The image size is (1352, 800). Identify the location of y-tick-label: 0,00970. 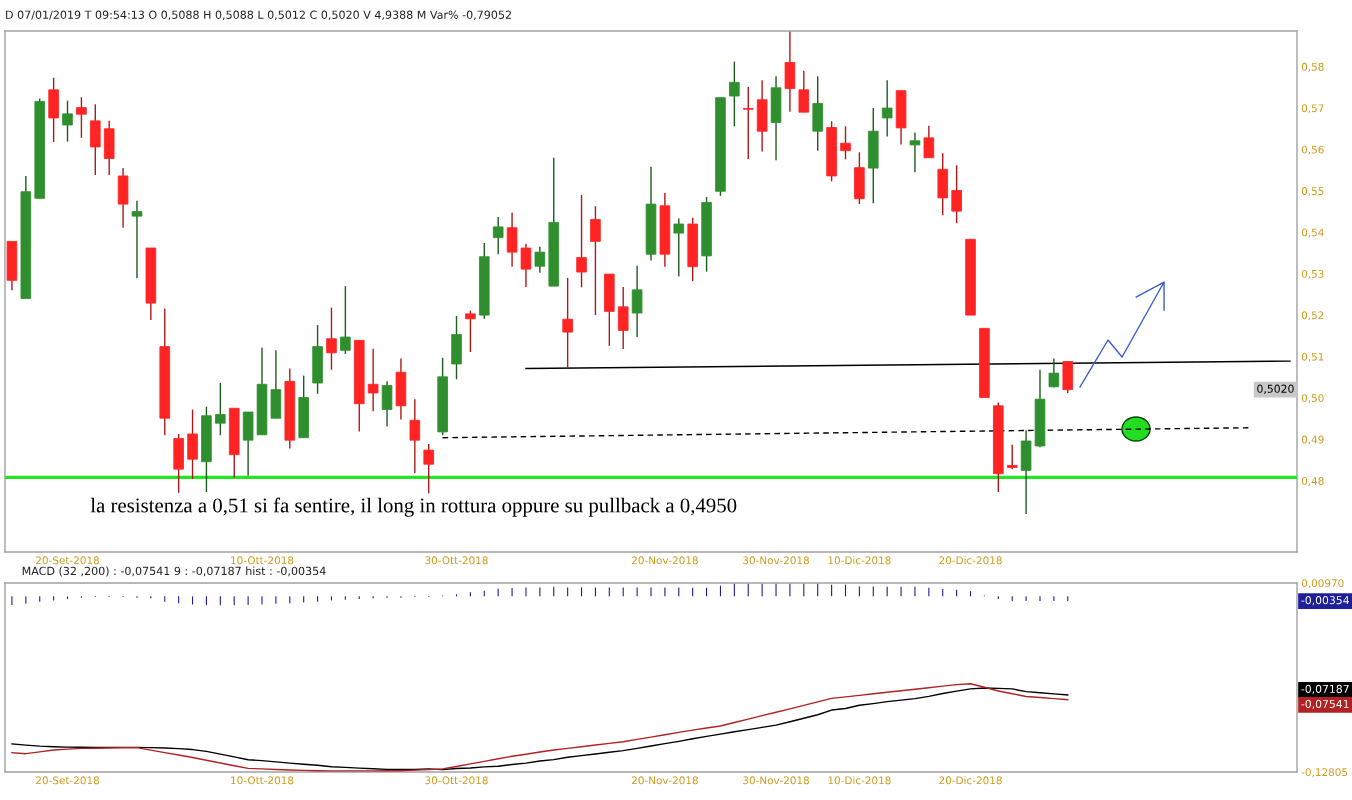
(1322, 584).